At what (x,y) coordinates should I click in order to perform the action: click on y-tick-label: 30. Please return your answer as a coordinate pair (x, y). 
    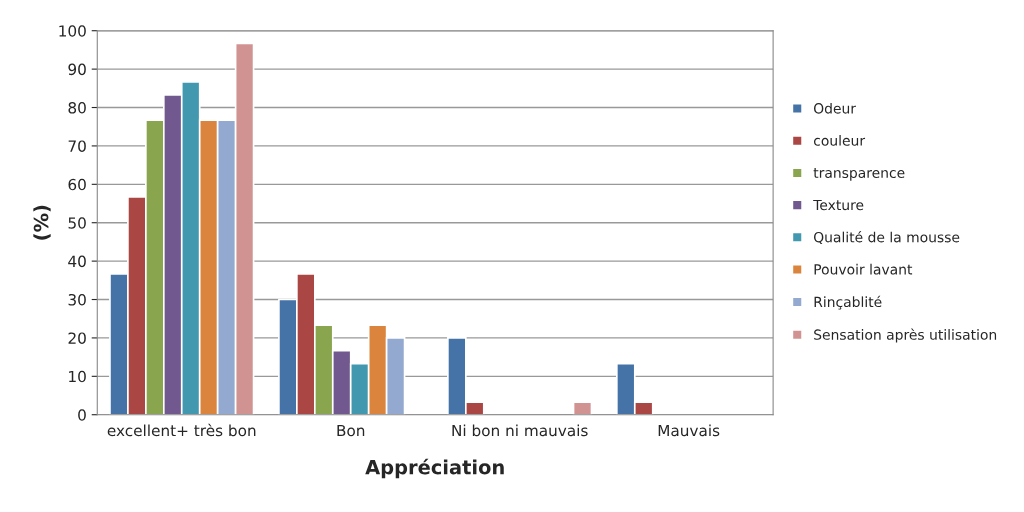
    Looking at the image, I should click on (77, 299).